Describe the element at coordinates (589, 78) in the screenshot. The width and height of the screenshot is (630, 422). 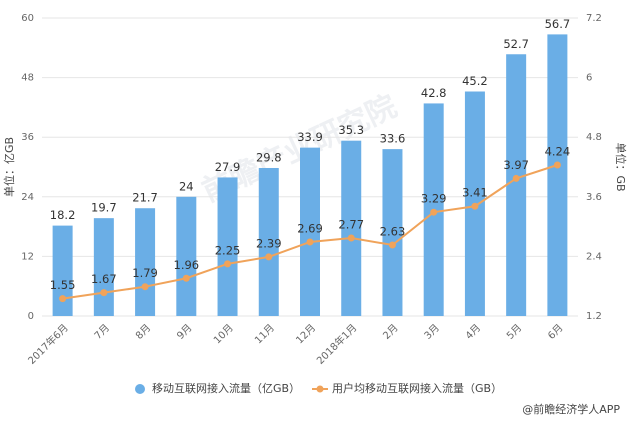
I see `y2-tick-label: 6` at that location.